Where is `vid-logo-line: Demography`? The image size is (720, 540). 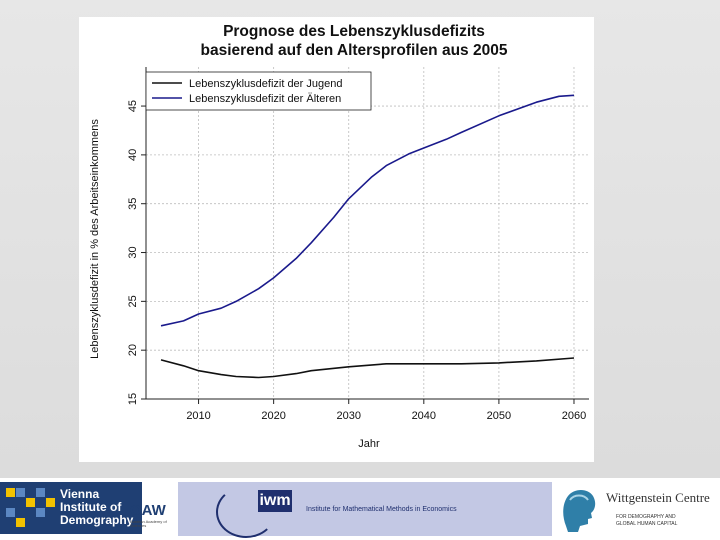
vid-logo-line: Demography is located at coordinates (97, 520).